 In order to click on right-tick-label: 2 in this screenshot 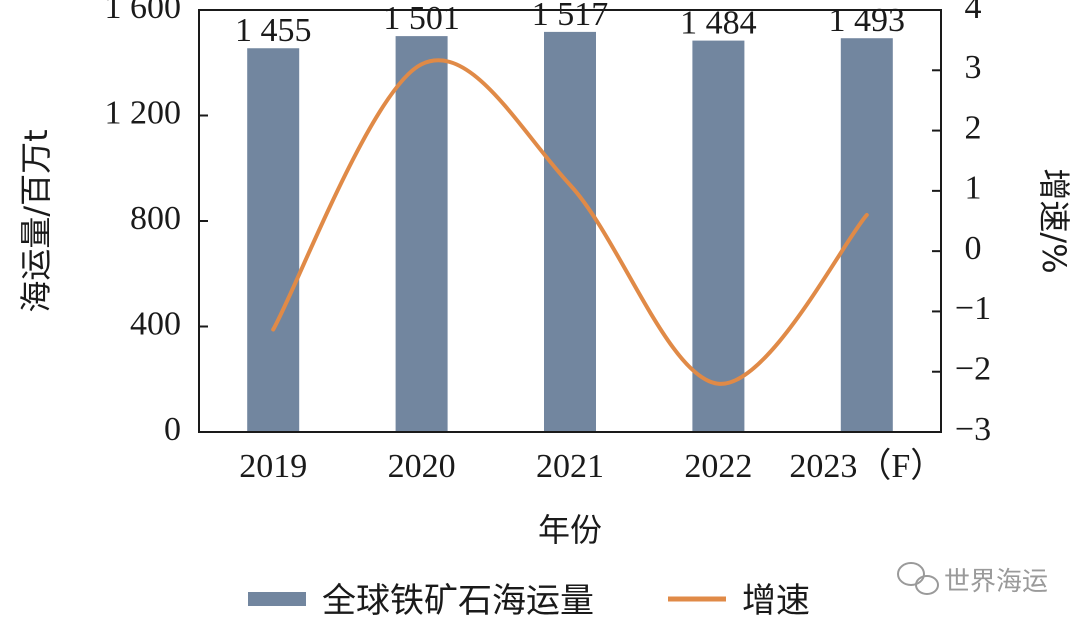, I will do `click(973, 127)`.